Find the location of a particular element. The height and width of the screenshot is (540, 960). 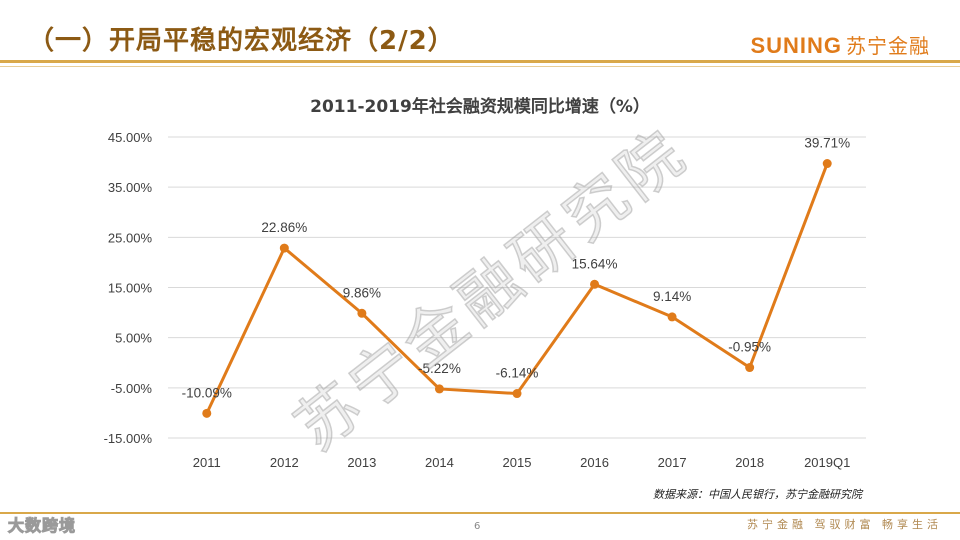

x-axis-tick-labels: 2011 2012 2013 2014 2015 2016 2017 2018 2019Q1 is located at coordinates (522, 462).